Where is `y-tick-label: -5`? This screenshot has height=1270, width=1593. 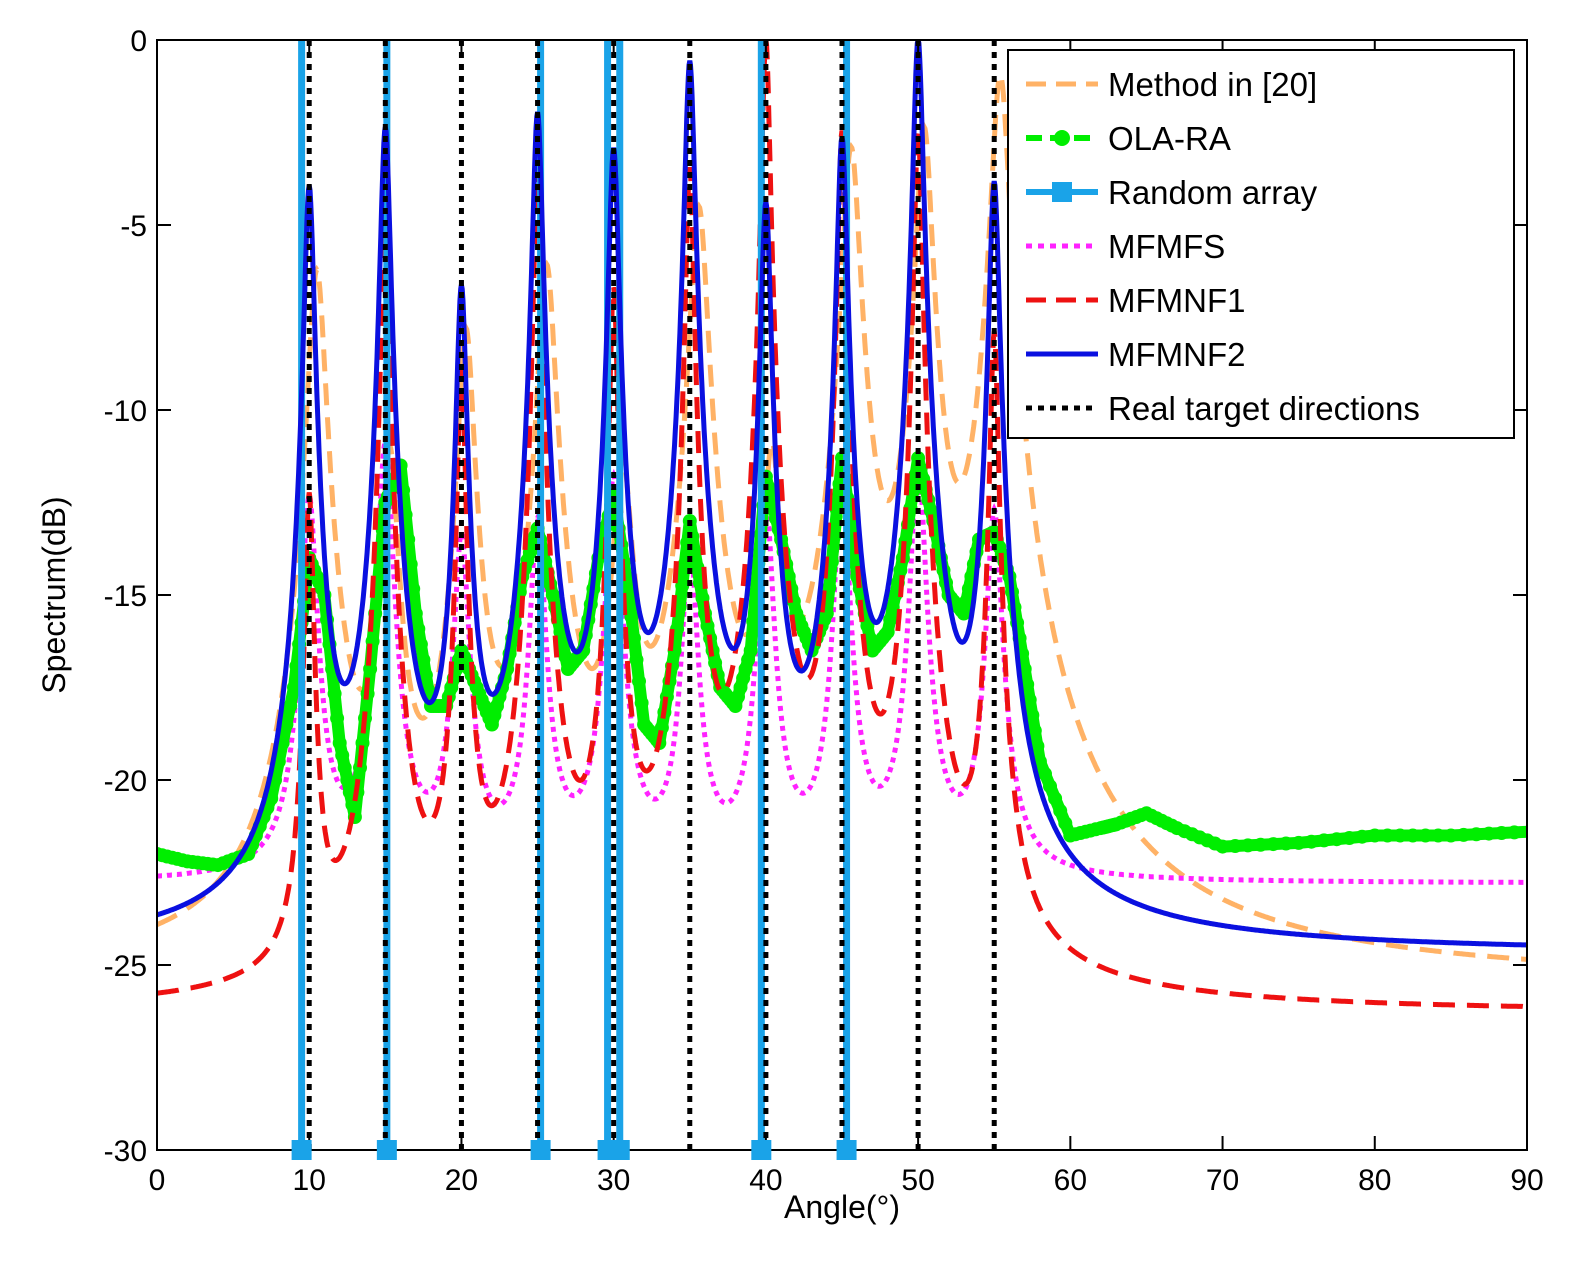
y-tick-label: -5 is located at coordinates (133, 226).